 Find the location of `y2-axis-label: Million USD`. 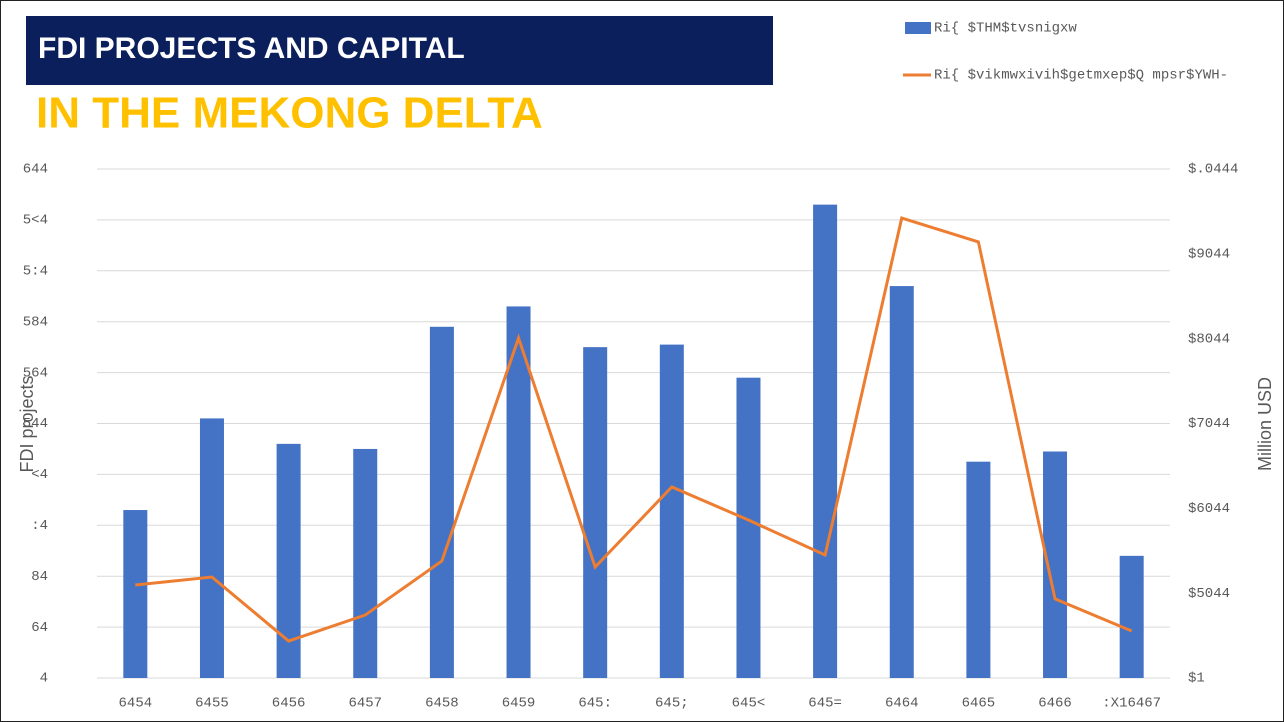

y2-axis-label: Million USD is located at coordinates (1265, 424).